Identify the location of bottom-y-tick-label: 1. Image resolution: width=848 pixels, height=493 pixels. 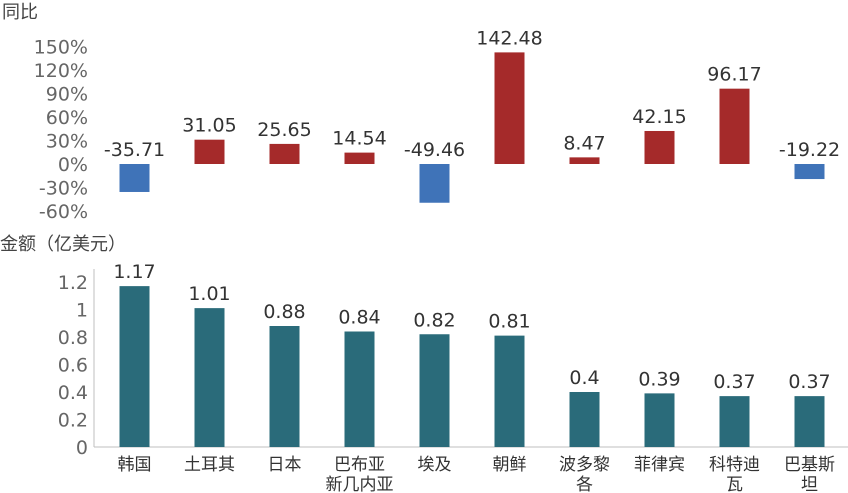
(82, 311).